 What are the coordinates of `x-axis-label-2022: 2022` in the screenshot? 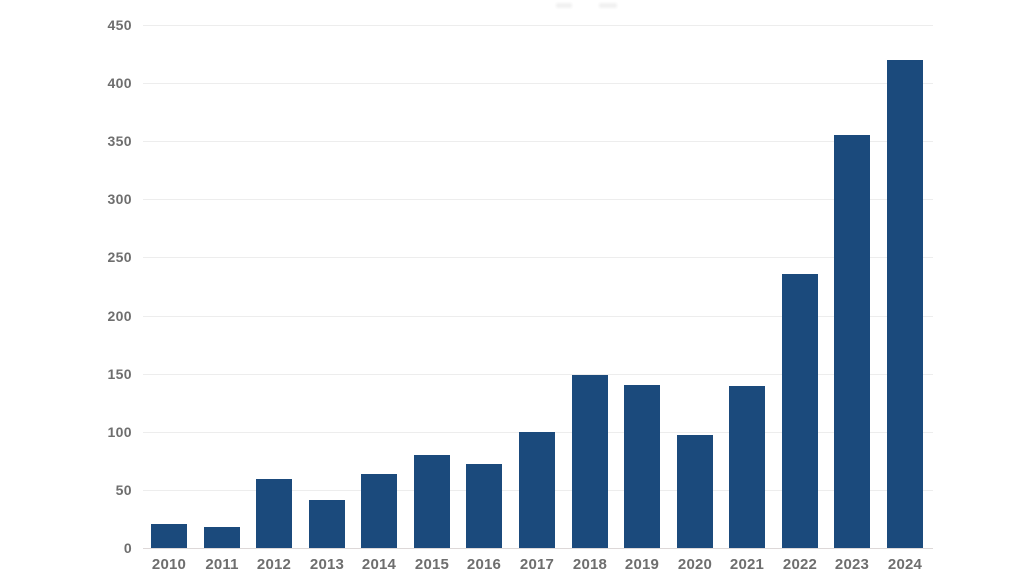 It's located at (800, 564).